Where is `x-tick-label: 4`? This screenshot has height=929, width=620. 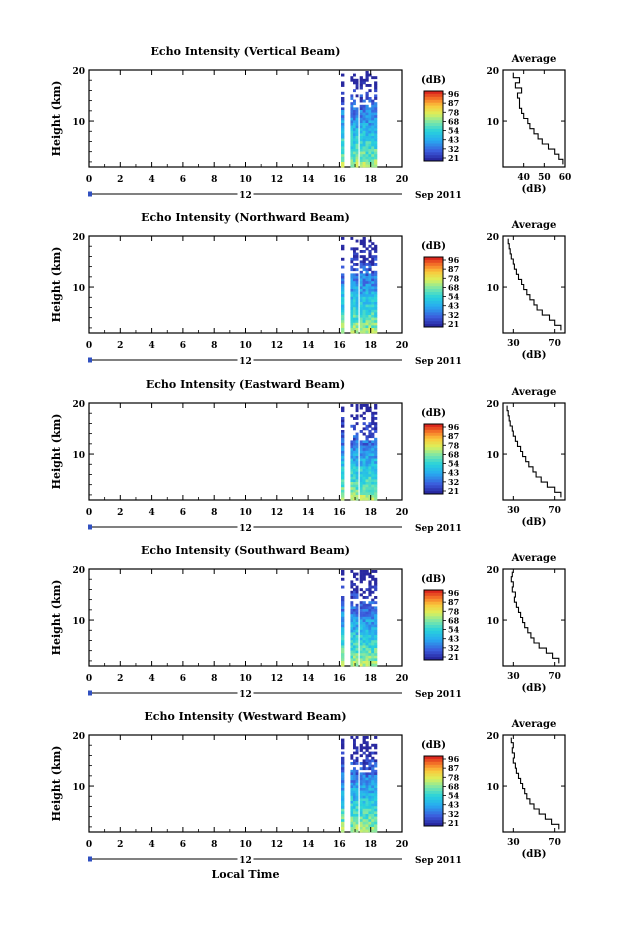 x-tick-label: 4 is located at coordinates (151, 679).